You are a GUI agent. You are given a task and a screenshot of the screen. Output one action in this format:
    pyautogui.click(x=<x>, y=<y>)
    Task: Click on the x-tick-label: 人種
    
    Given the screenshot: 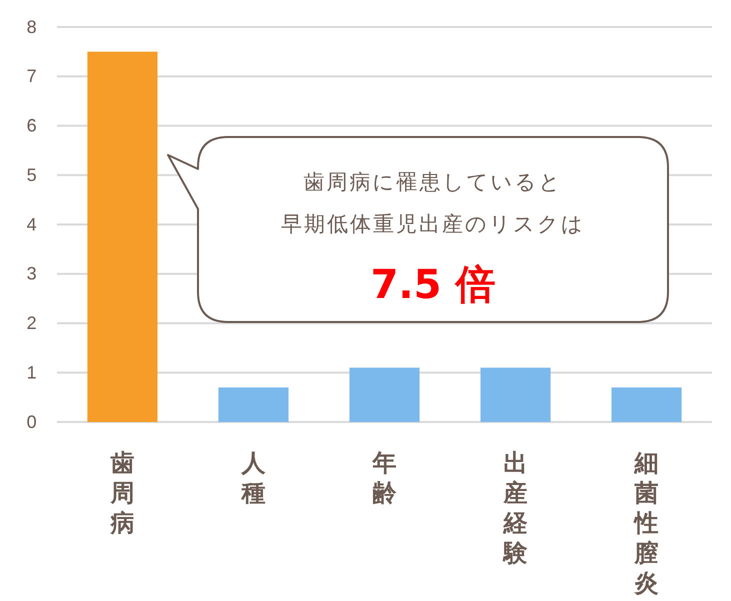 What is the action you would take?
    pyautogui.click(x=253, y=478)
    